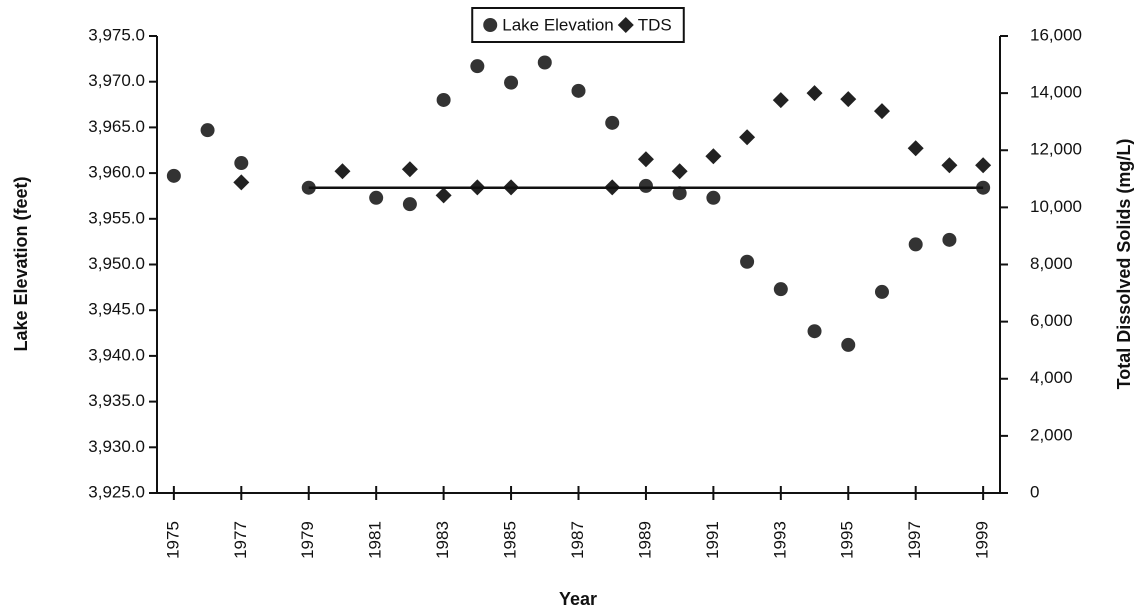  I want to click on y-tick-label: 3,940.0, so click(116, 354).